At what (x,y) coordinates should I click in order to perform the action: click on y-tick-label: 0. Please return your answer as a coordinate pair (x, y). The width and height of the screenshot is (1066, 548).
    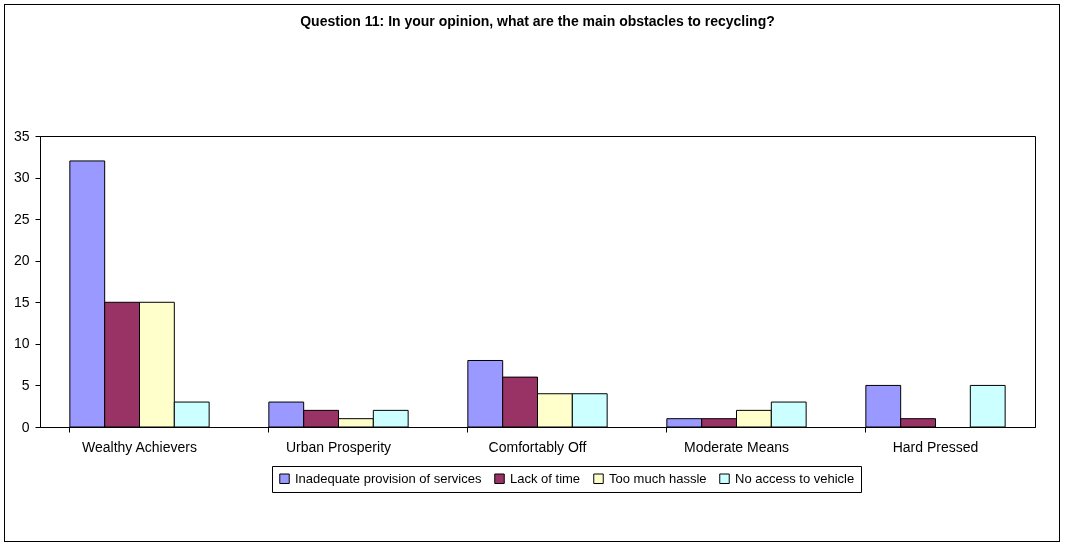
    Looking at the image, I should click on (25, 426).